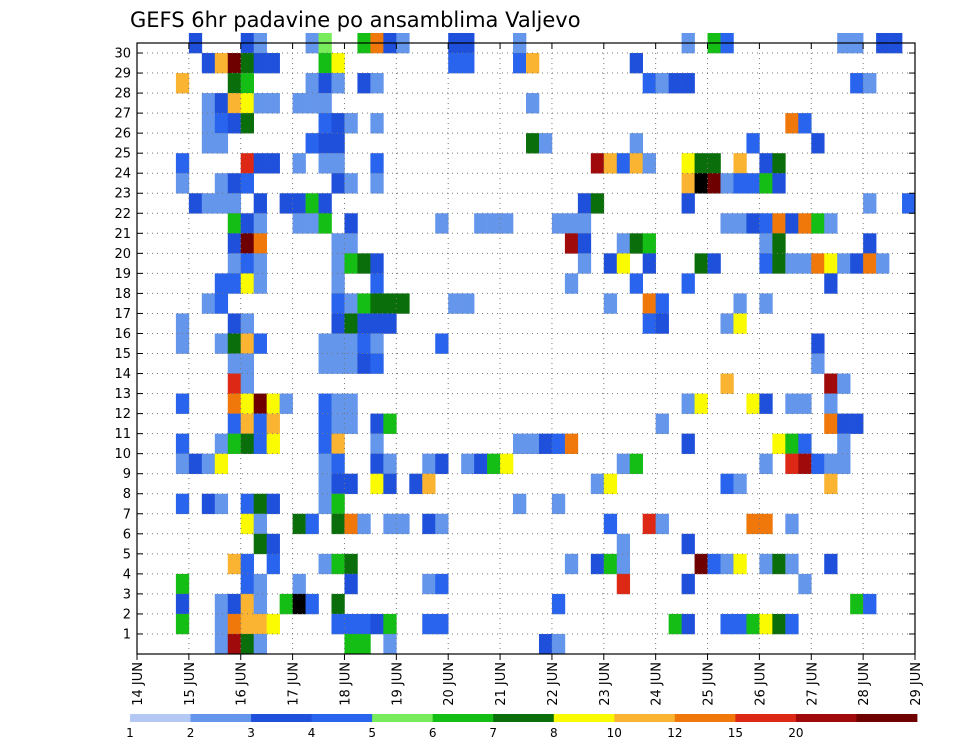 The image size is (960, 742). What do you see at coordinates (122, 154) in the screenshot?
I see `y-tick-label: 25` at bounding box center [122, 154].